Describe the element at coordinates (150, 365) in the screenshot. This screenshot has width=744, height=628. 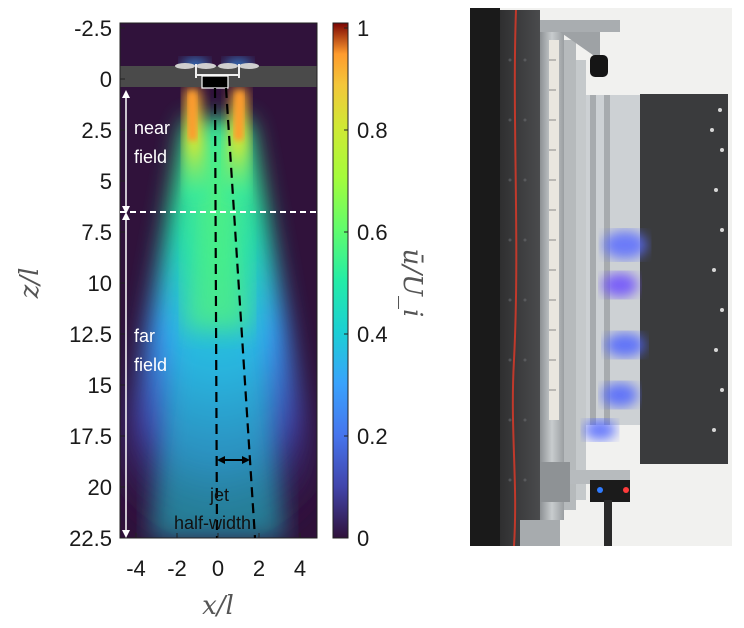
I see `far-field-label-2: field` at that location.